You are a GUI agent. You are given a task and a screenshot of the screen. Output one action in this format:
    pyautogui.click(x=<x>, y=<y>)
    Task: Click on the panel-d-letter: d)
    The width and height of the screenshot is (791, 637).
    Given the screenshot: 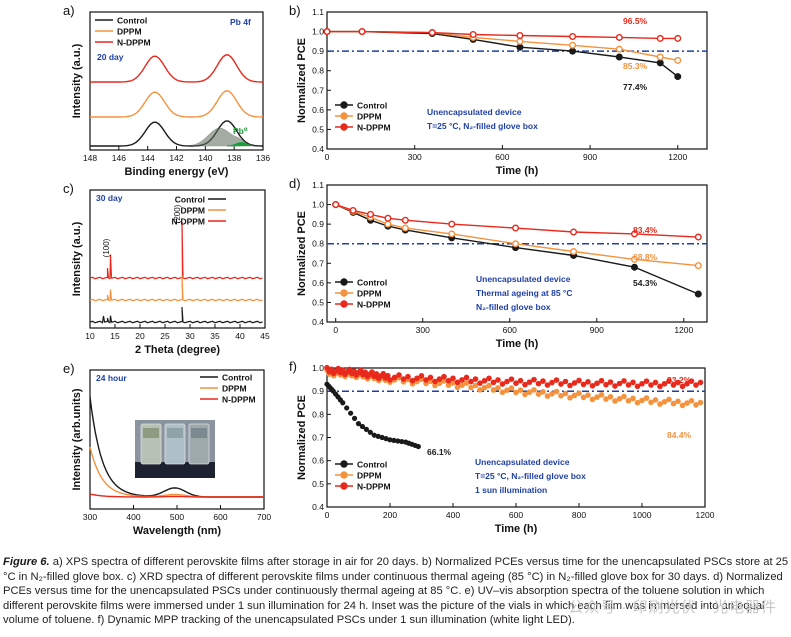 What is the action you would take?
    pyautogui.click(x=295, y=183)
    